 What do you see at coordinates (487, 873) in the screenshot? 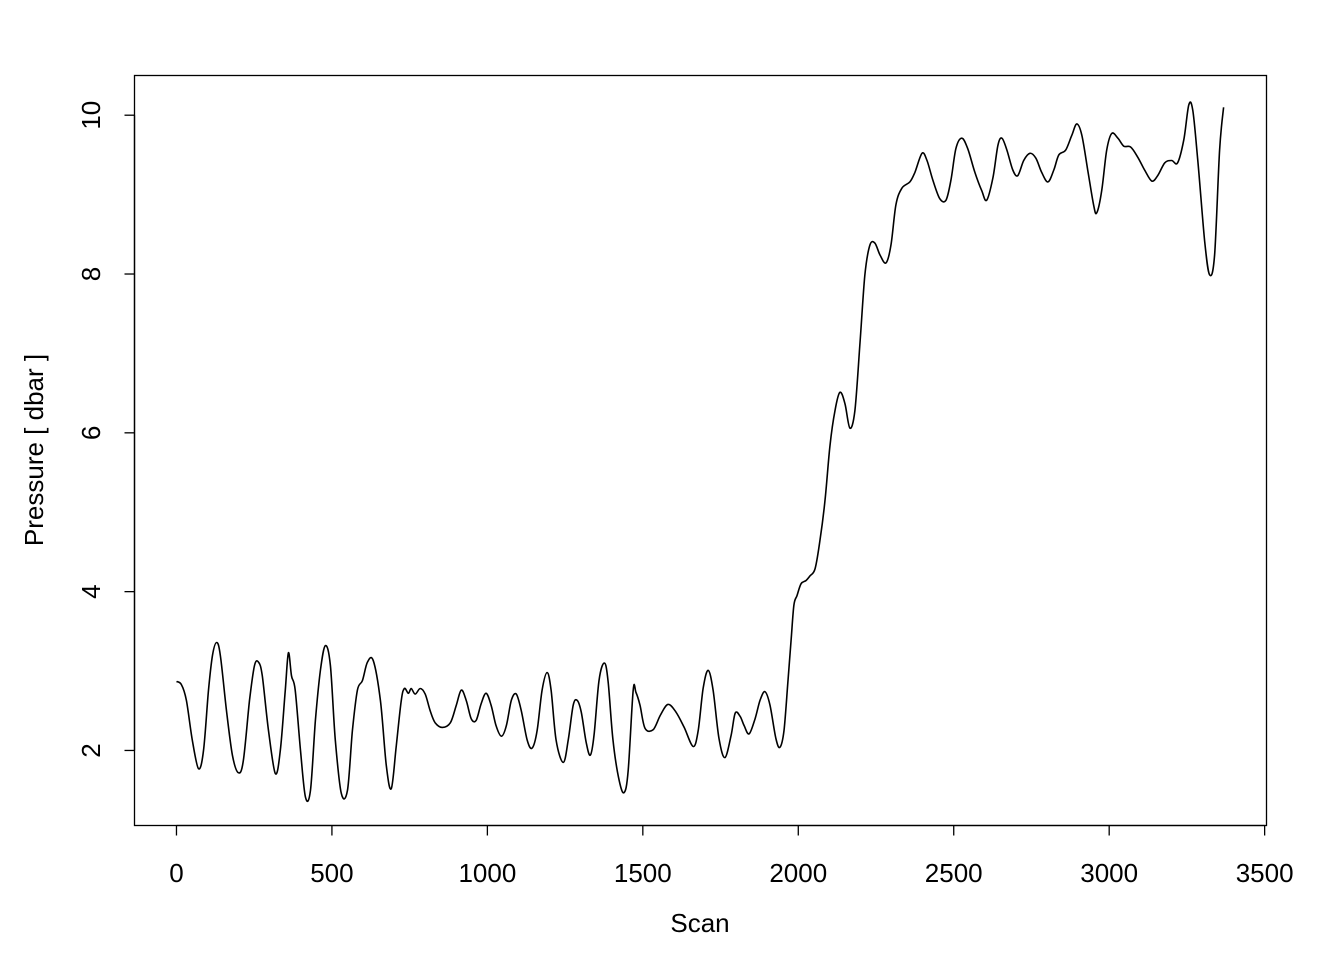
I see `x-tick-label: 1000` at bounding box center [487, 873].